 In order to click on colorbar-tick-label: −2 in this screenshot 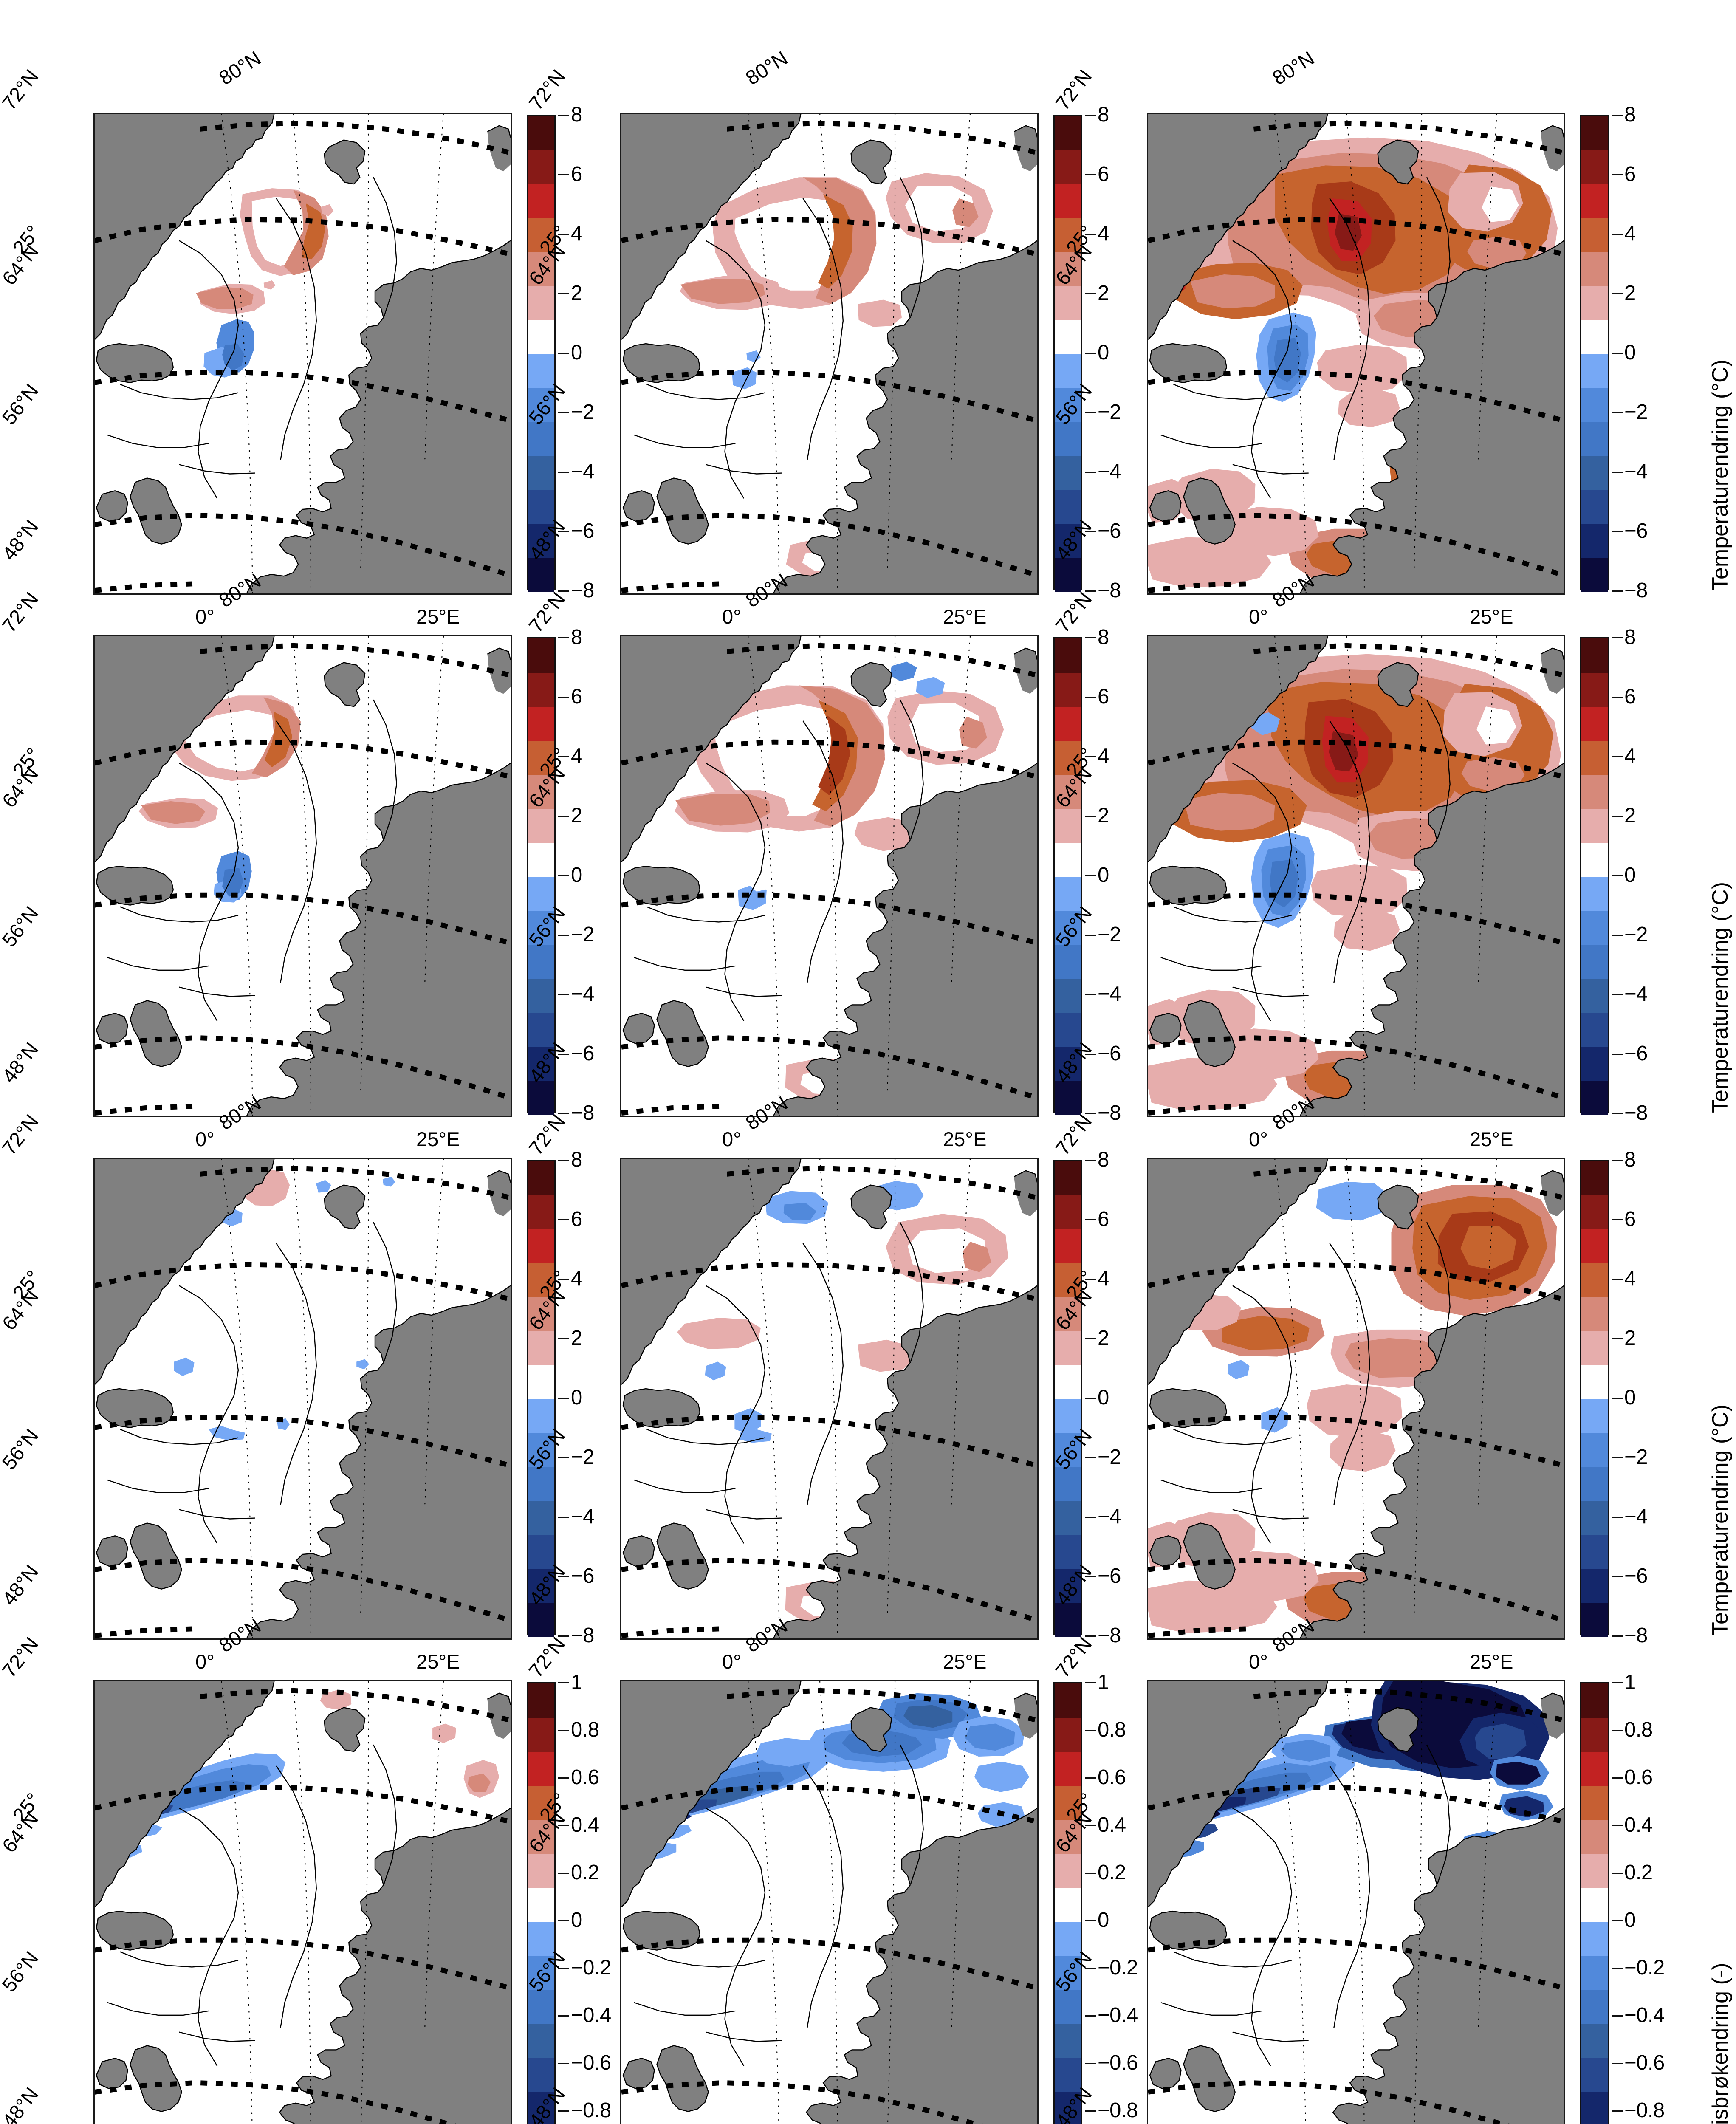, I will do `click(1109, 1457)`.